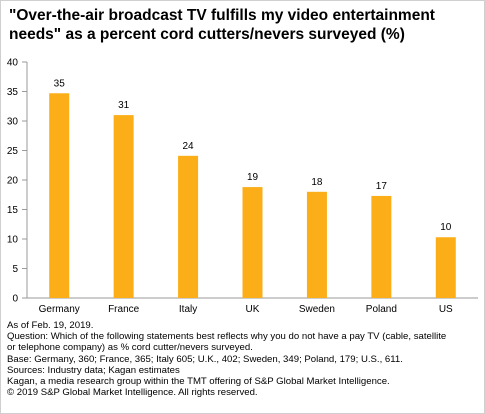  Describe the element at coordinates (60, 83) in the screenshot. I see `data-label-germany: 35` at that location.